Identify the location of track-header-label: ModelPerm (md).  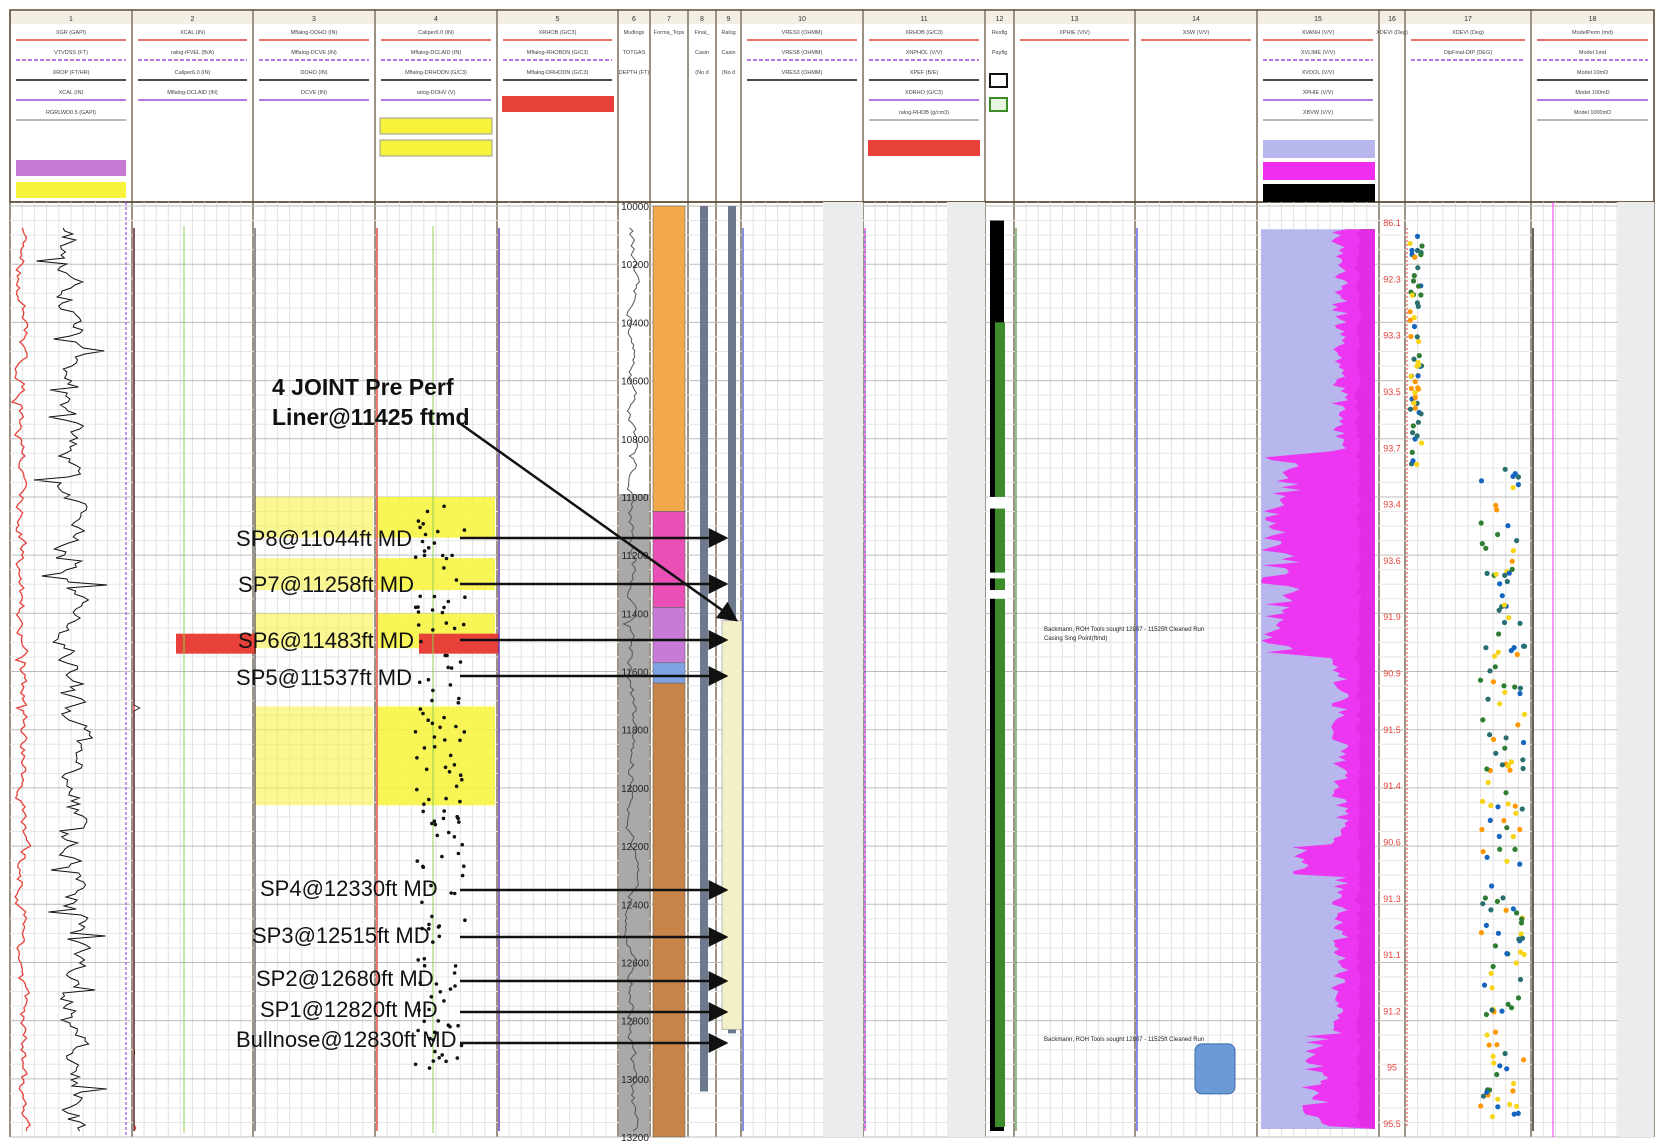
(1592, 33).